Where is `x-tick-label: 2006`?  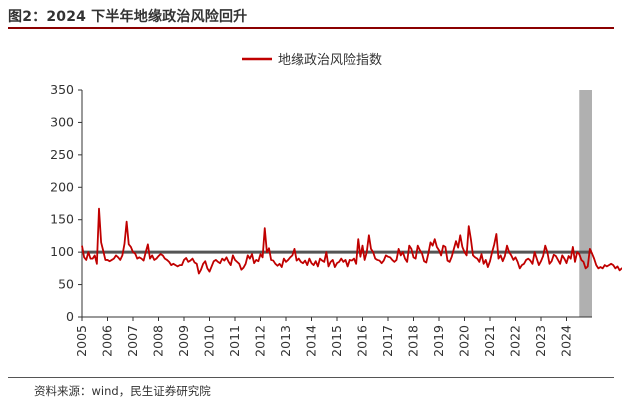
x-tick-label: 2006 is located at coordinates (107, 341).